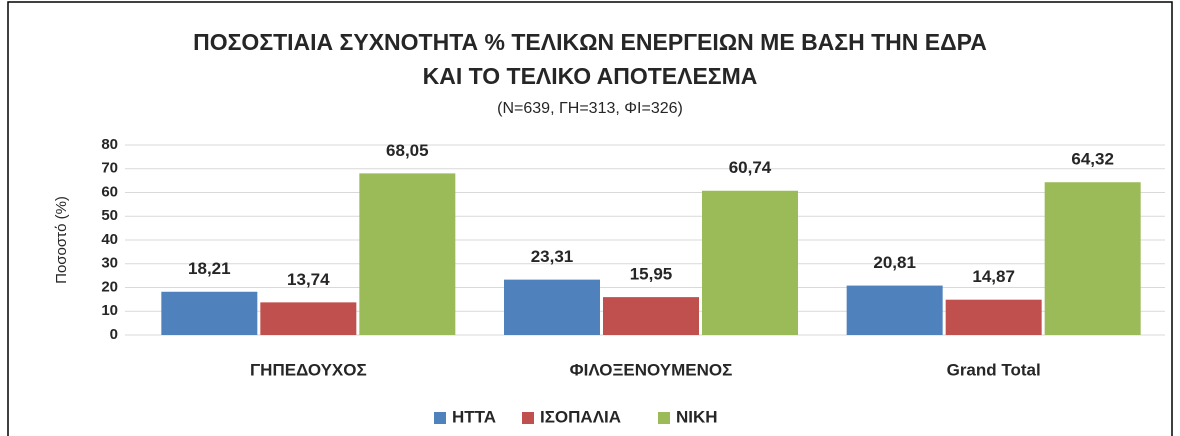 The height and width of the screenshot is (436, 1180). I want to click on y-tick-label: 10, so click(109, 310).